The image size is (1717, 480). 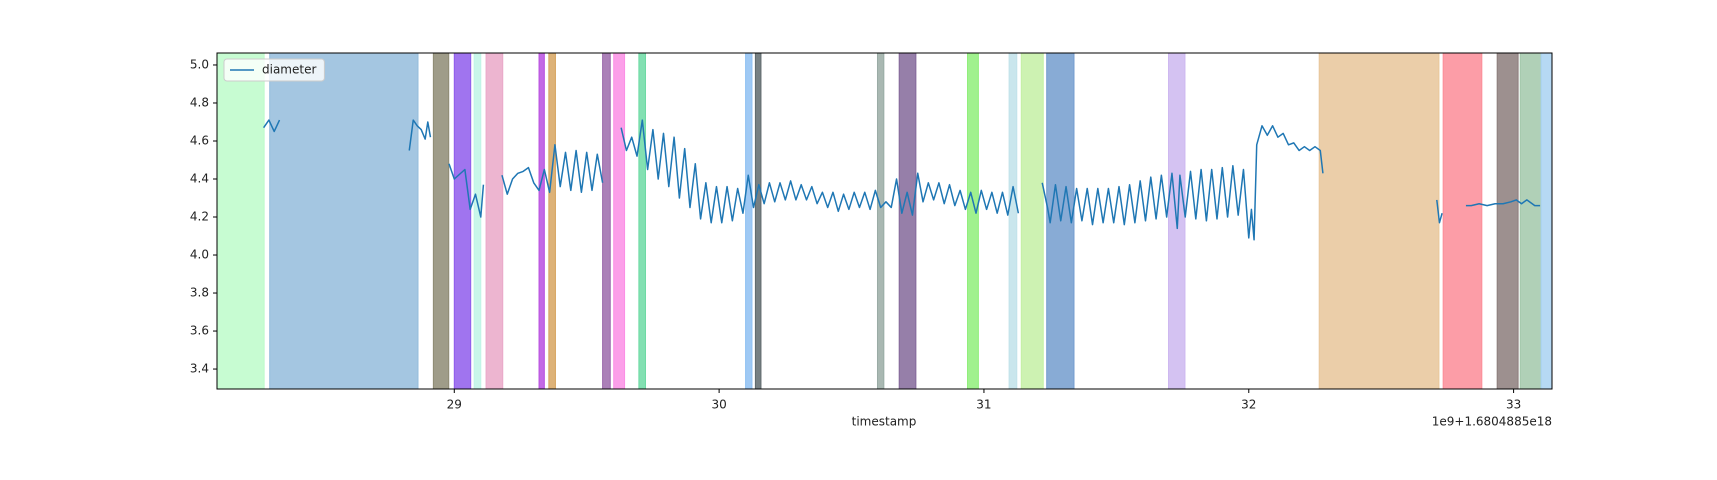 What do you see at coordinates (1513, 405) in the screenshot?
I see `x-tick-label: 33` at bounding box center [1513, 405].